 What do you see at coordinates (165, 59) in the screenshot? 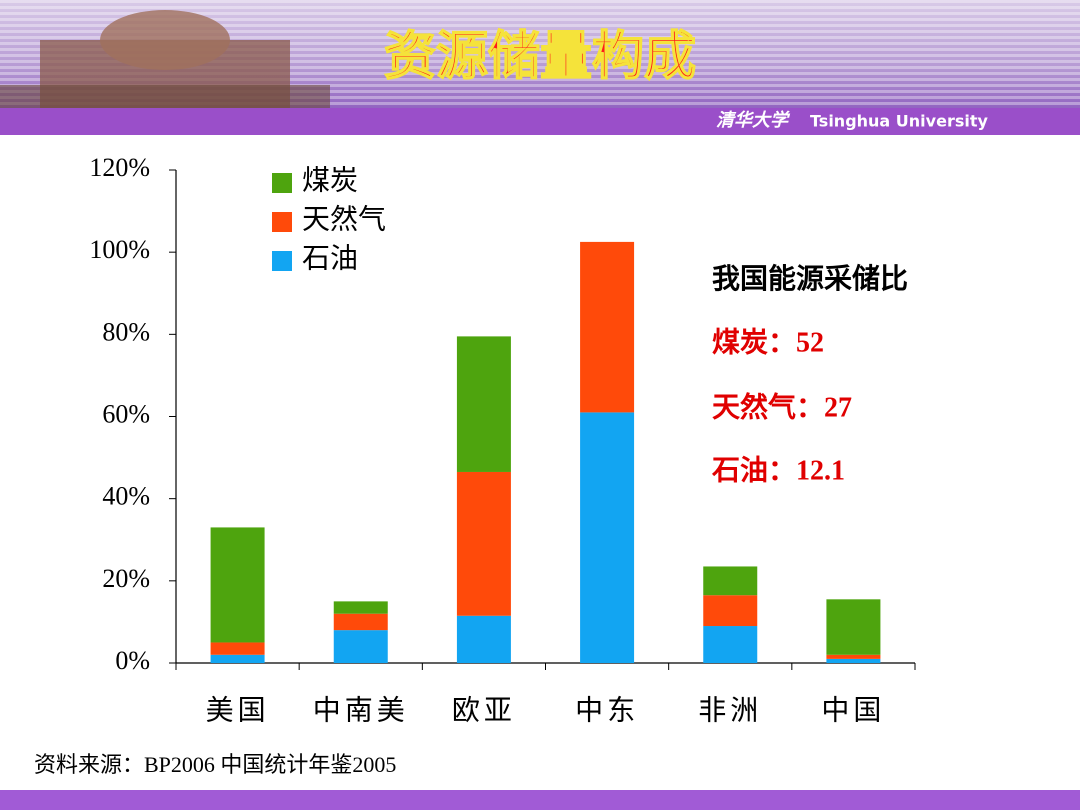
I see `building` at bounding box center [165, 59].